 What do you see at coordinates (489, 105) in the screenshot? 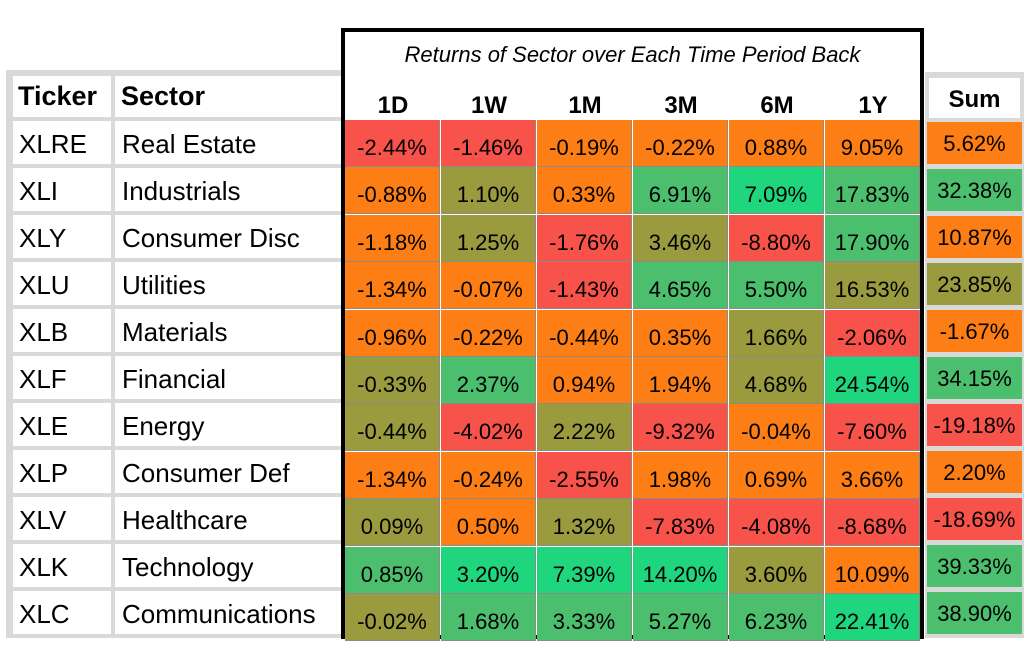
I see `period-header-1w: 1W` at bounding box center [489, 105].